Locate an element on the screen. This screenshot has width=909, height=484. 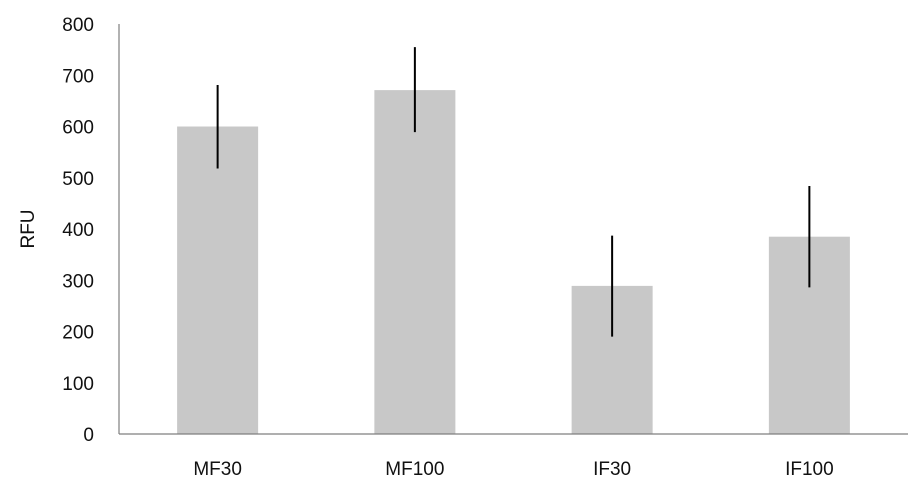
y-axis-title: RFU is located at coordinates (28, 228).